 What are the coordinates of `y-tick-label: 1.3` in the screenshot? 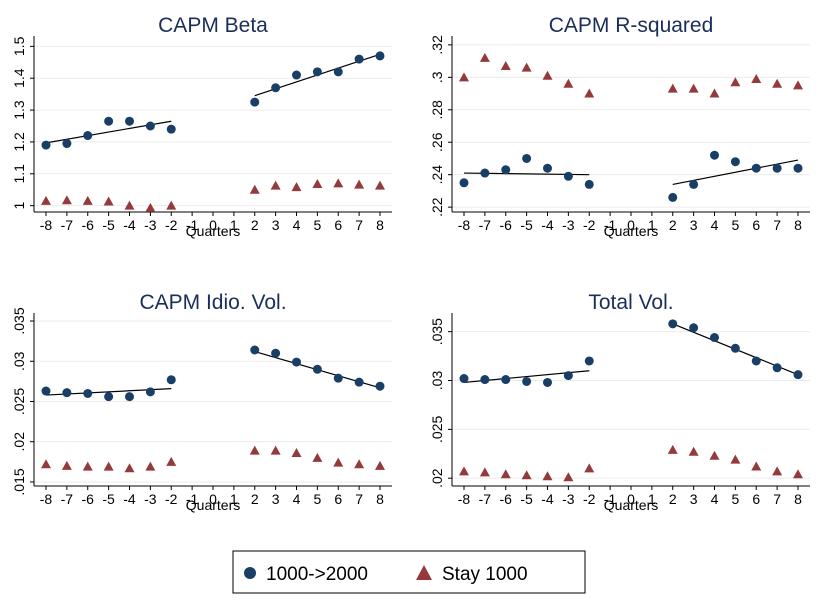 It's located at (19, 110).